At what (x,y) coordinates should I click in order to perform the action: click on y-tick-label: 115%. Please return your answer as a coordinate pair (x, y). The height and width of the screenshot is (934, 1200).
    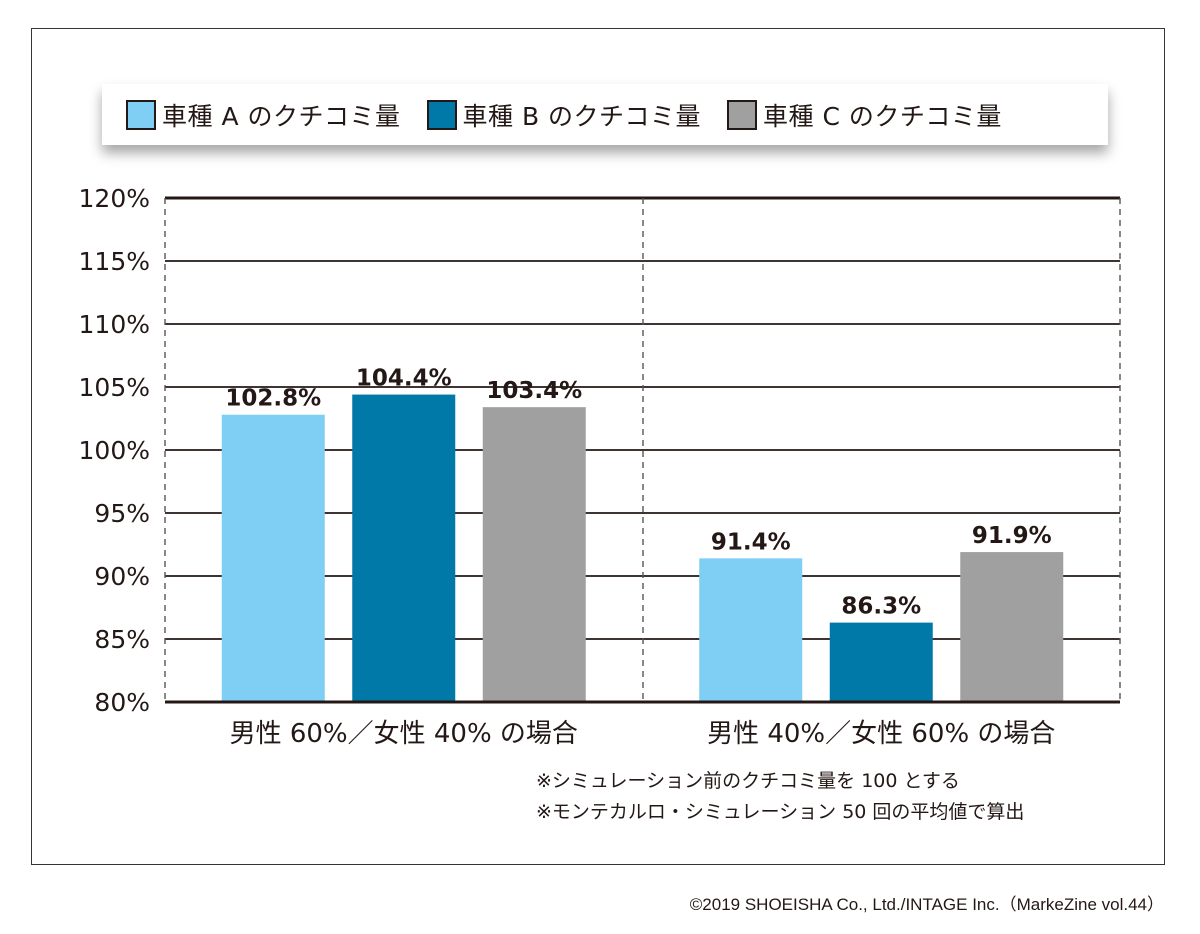
    Looking at the image, I should click on (114, 261).